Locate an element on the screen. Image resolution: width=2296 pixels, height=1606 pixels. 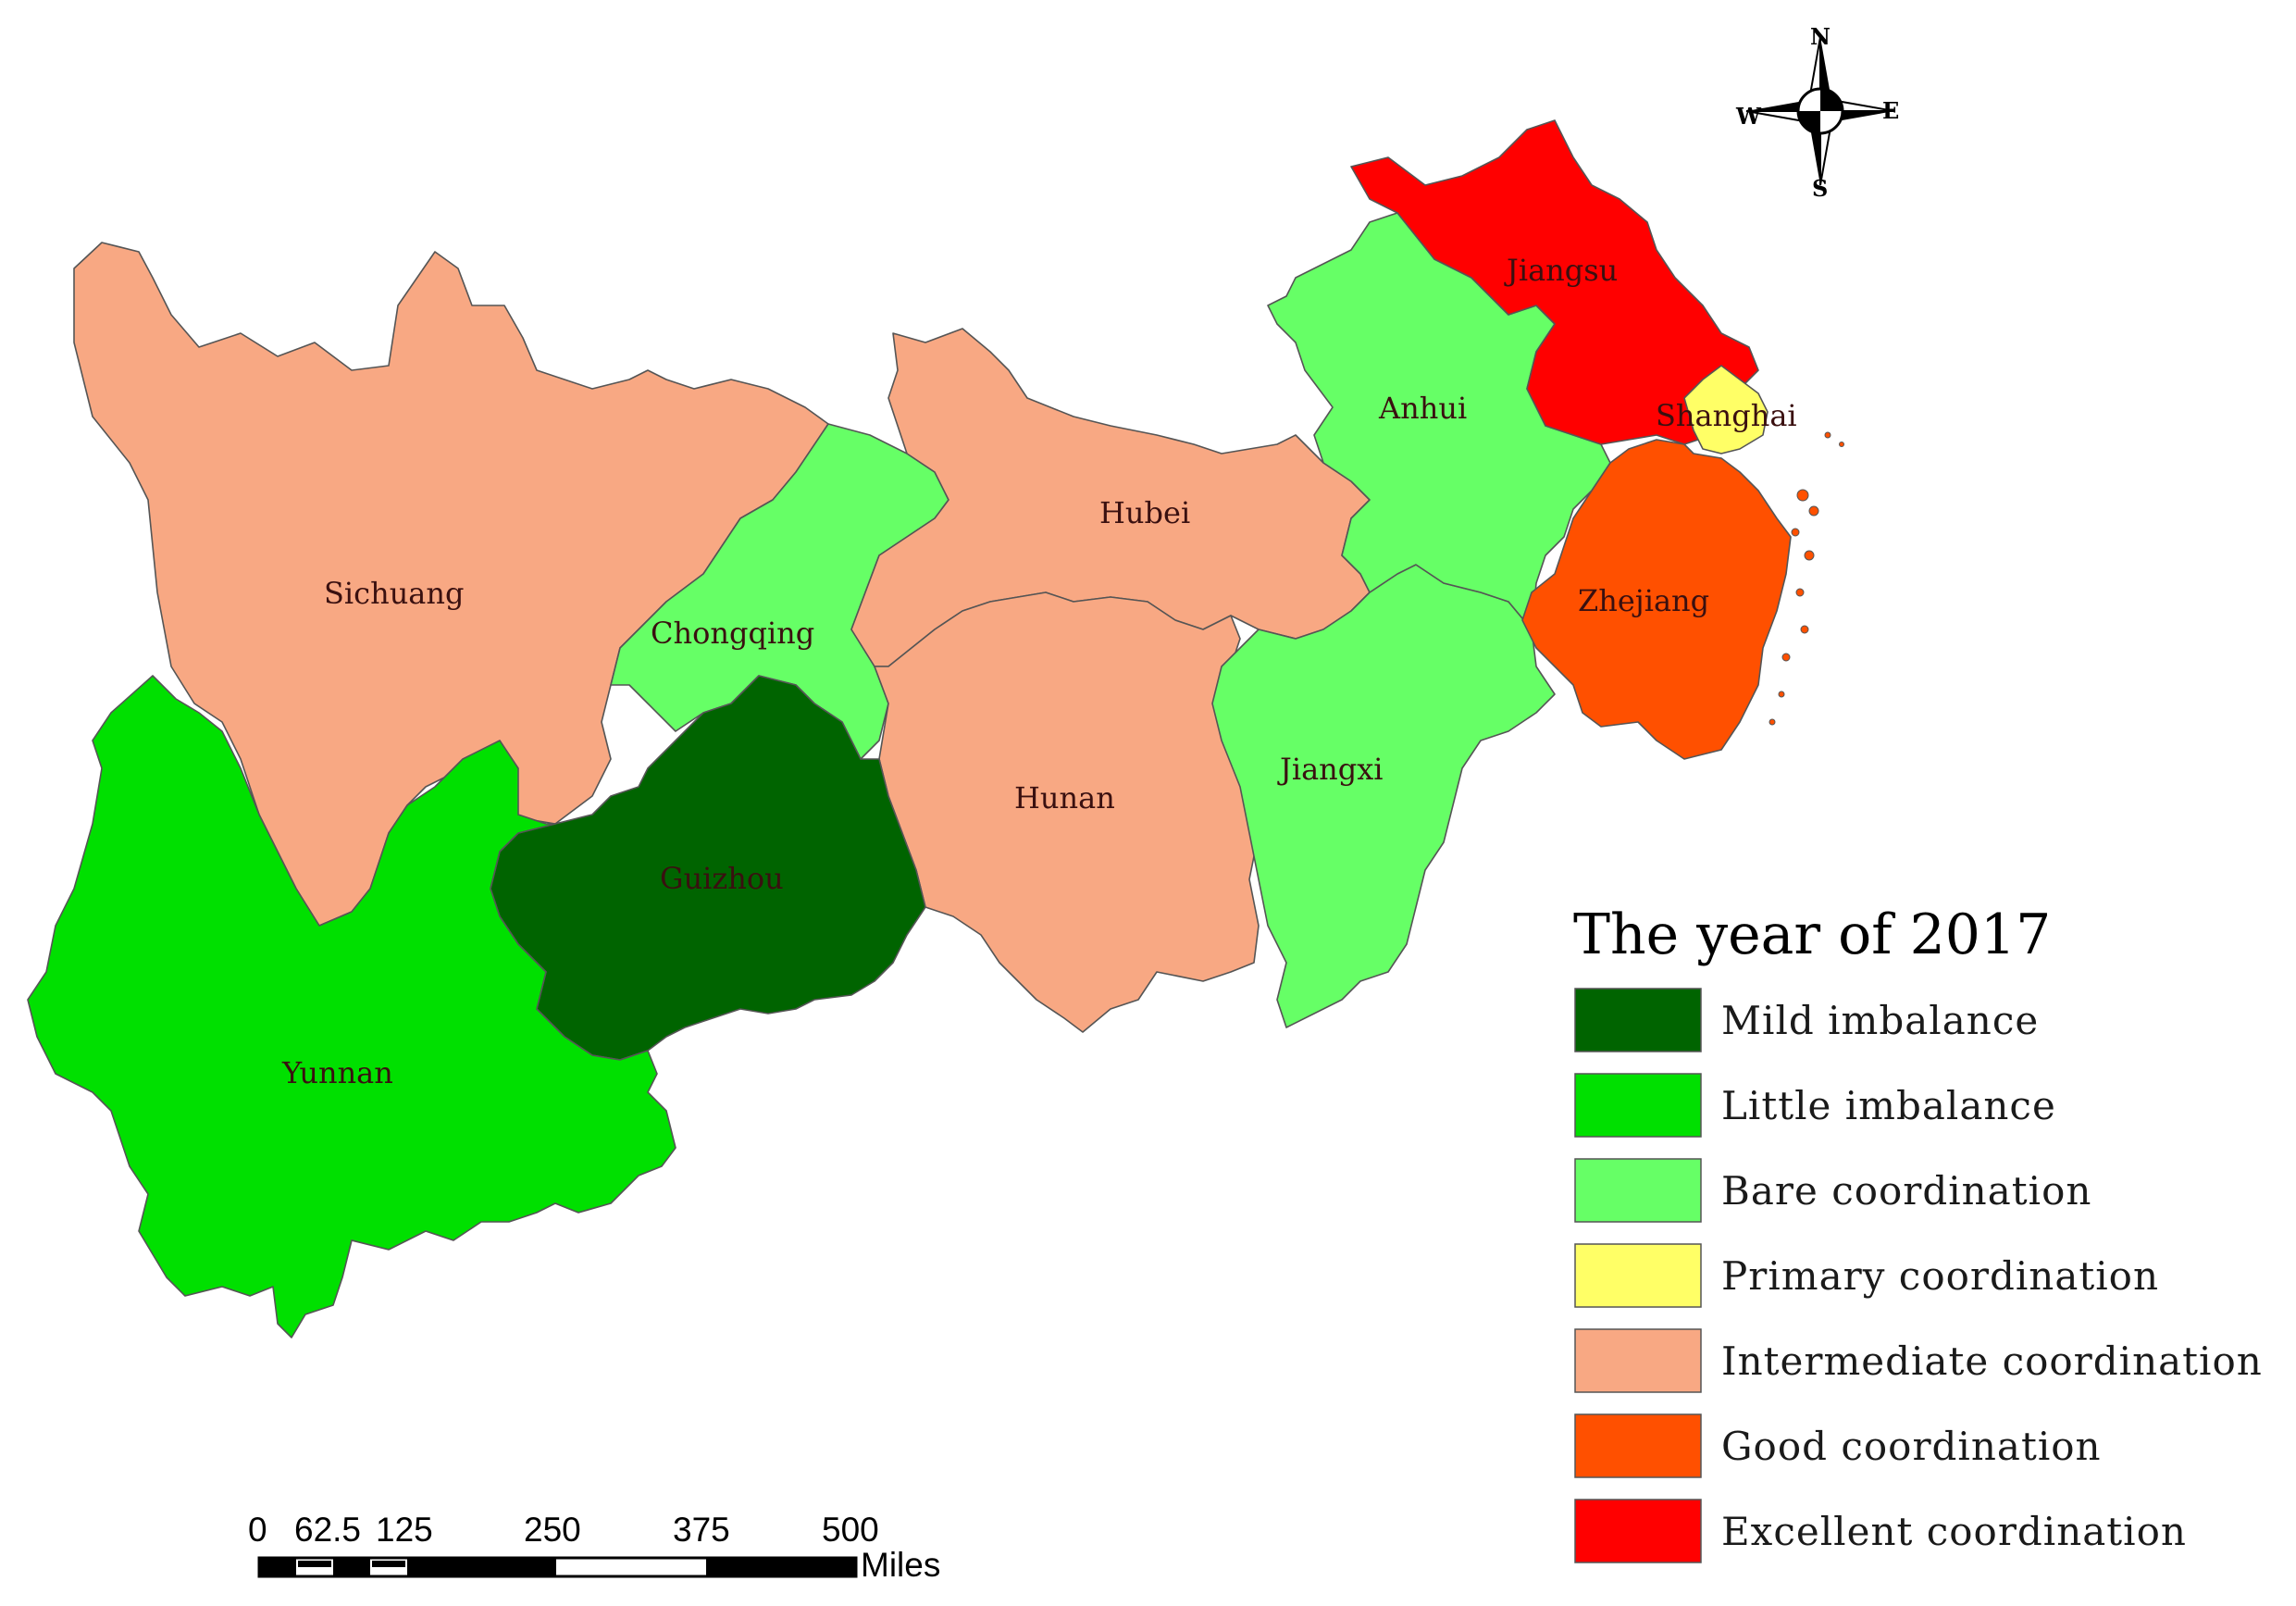
scale-seg-mid-a is located at coordinates (314, 1564).